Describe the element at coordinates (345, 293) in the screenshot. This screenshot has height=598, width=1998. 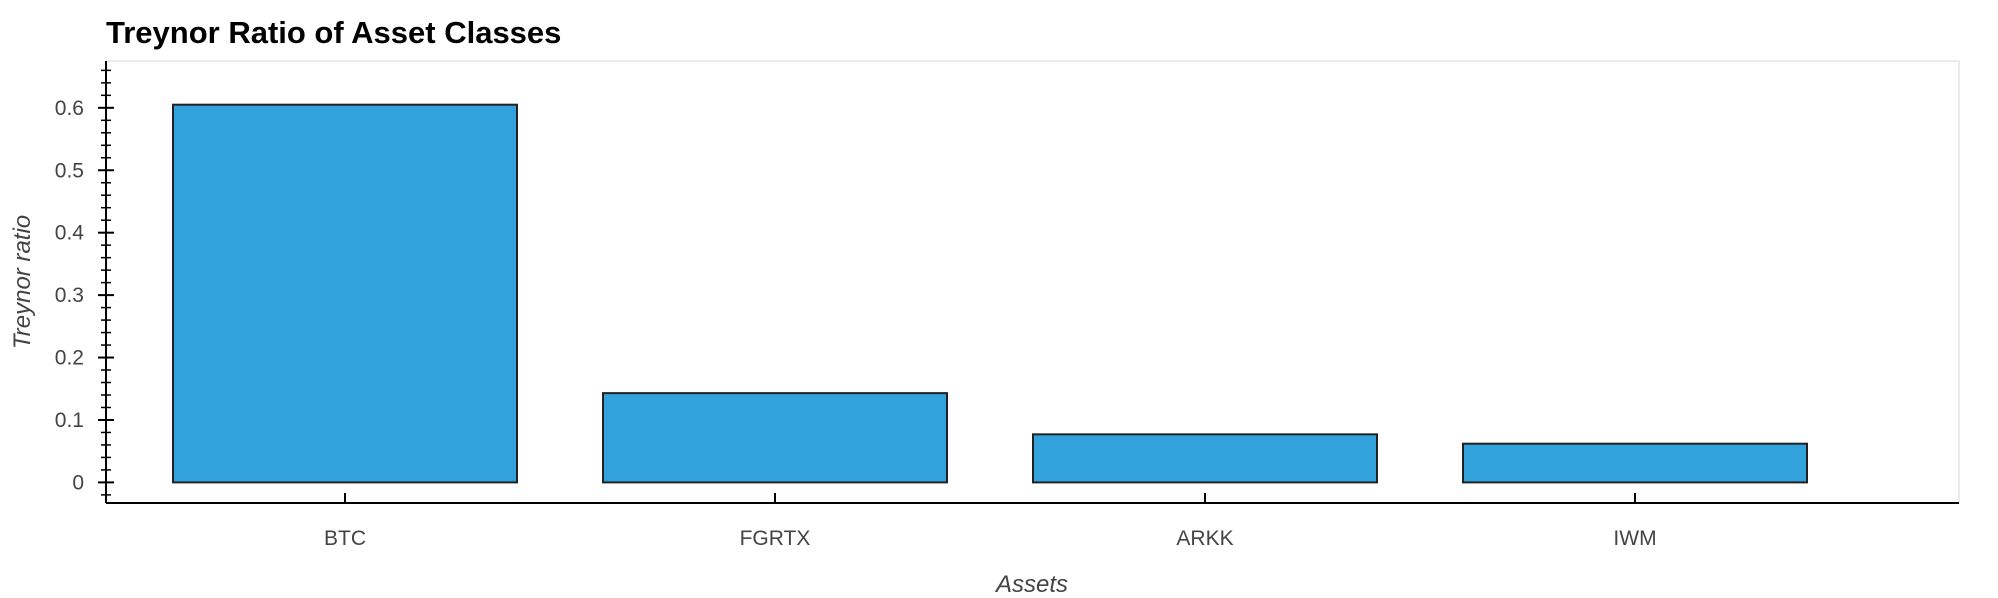
I see `bar-btc` at that location.